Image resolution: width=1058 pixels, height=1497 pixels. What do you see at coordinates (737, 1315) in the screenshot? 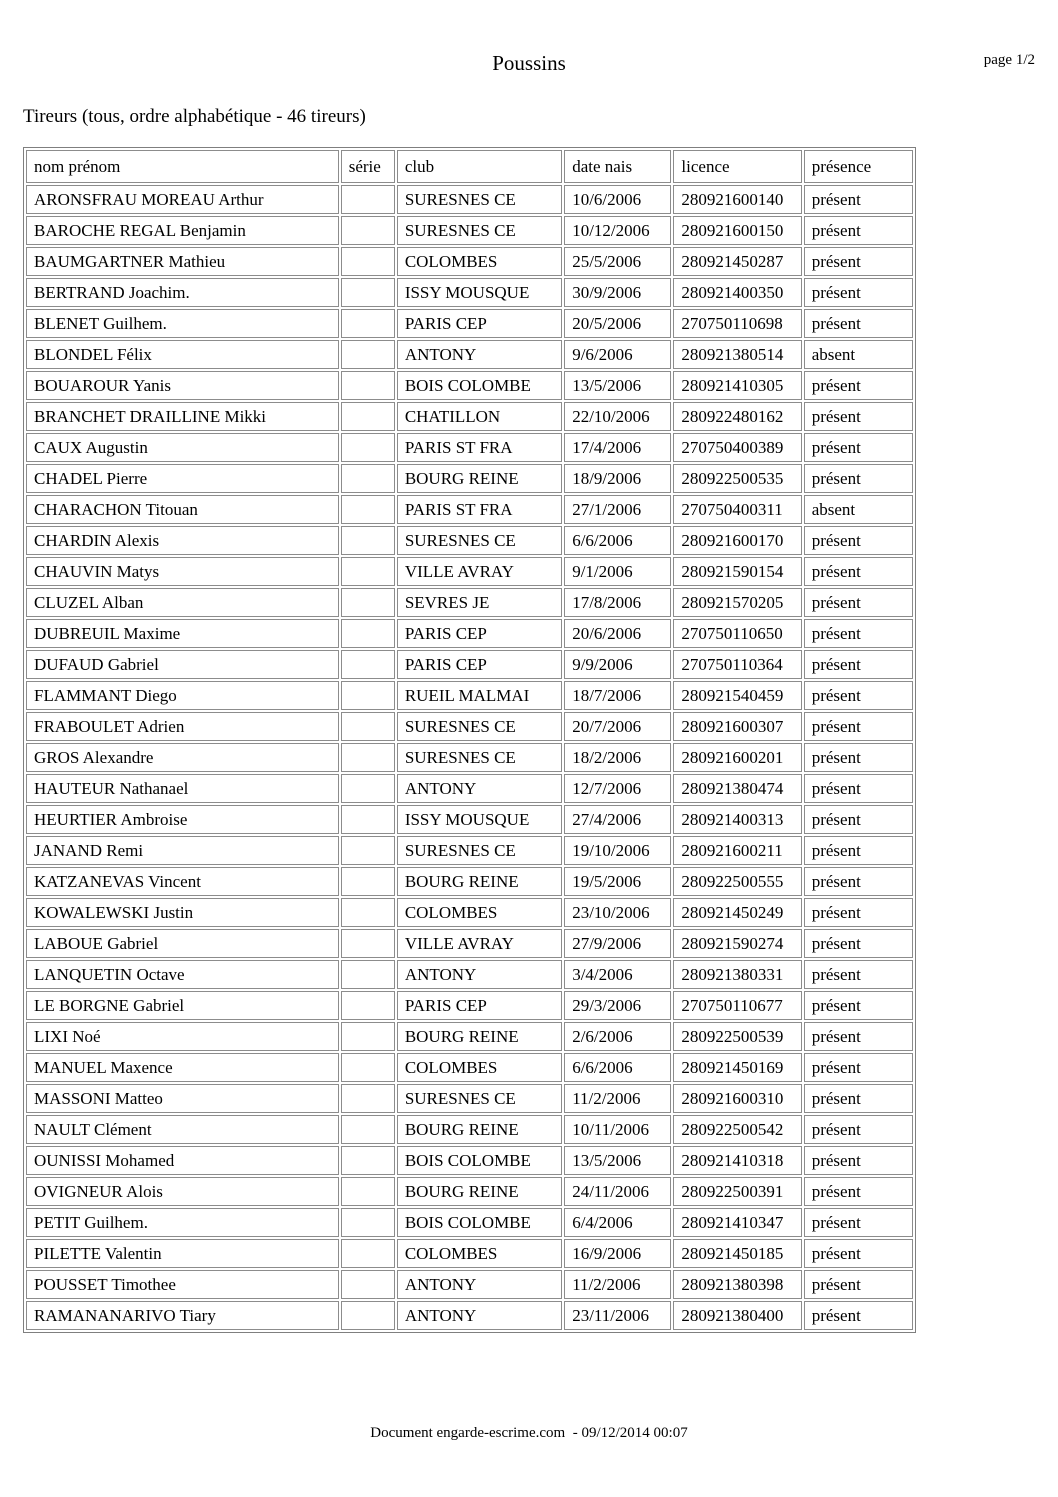
I see `fencer-licence-cell: 280921380400` at bounding box center [737, 1315].